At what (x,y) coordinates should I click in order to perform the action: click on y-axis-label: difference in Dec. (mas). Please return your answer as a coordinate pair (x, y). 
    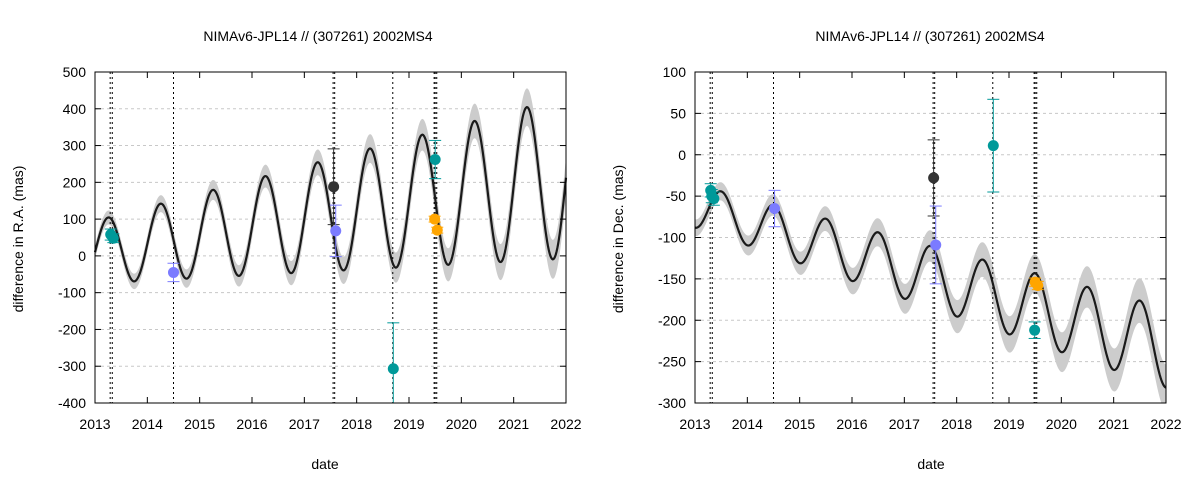
    Looking at the image, I should click on (618, 239).